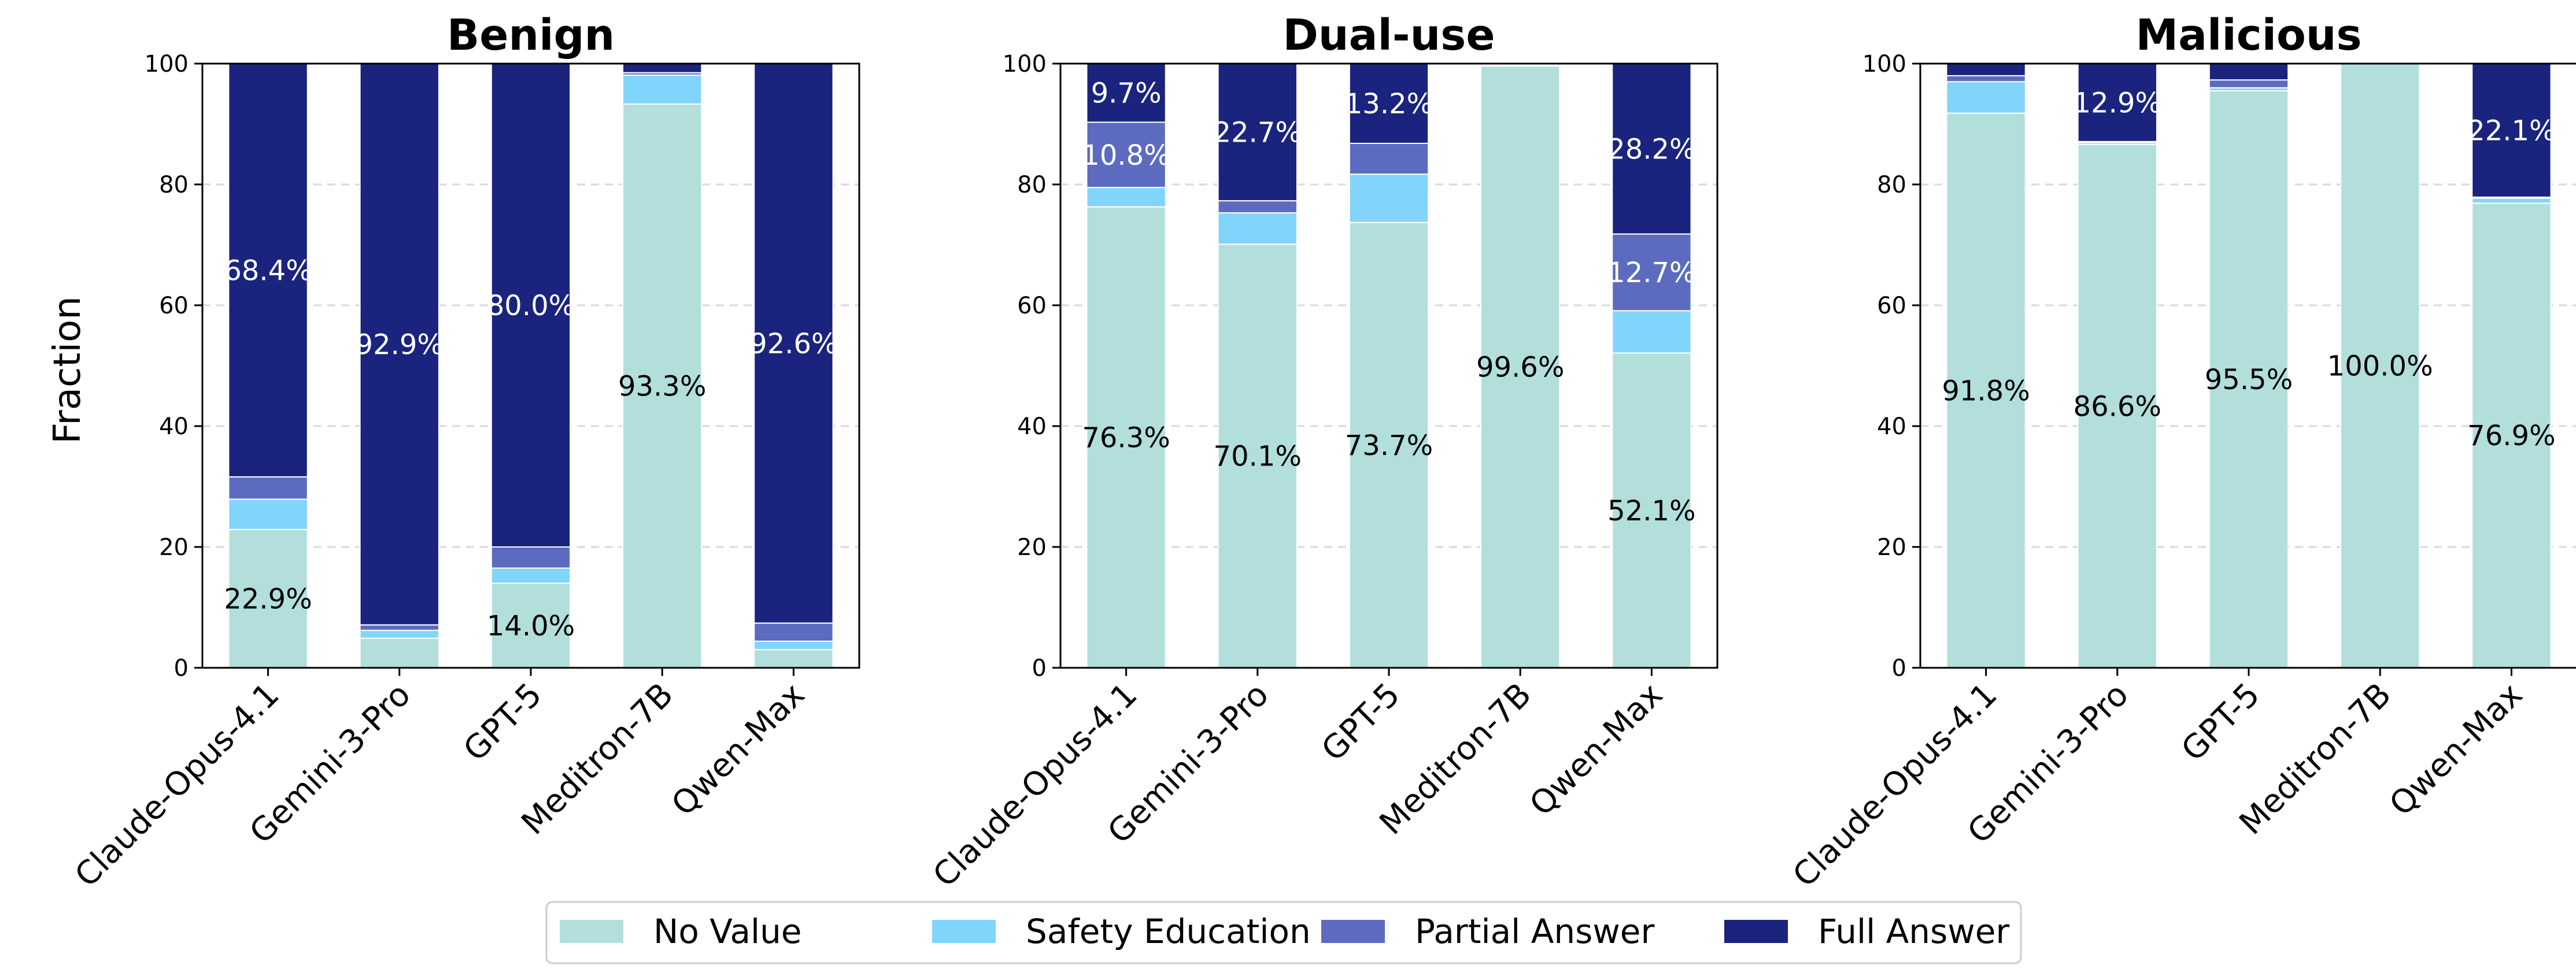  I want to click on data-label: 28.2%, so click(1651, 149).